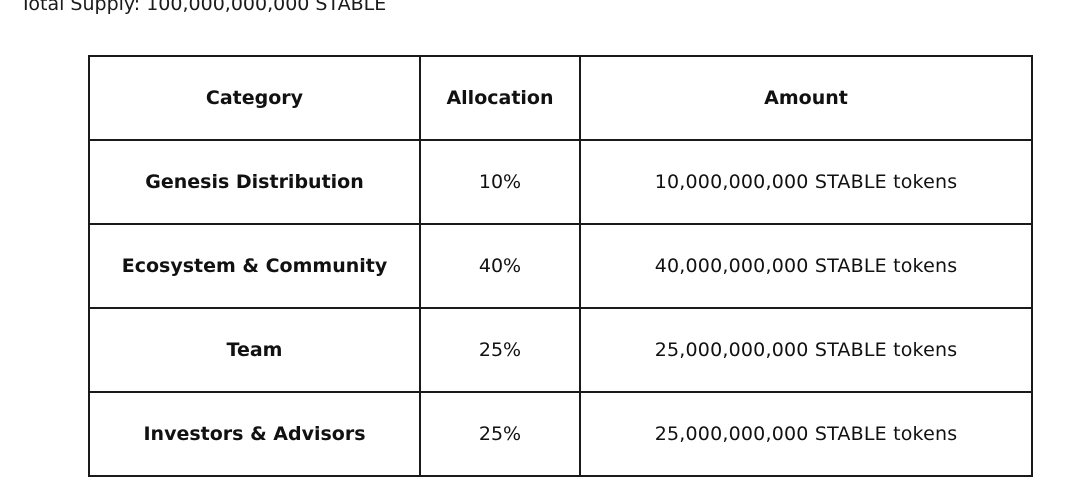 The height and width of the screenshot is (490, 1074). I want to click on amount-cell: 40,000,000,000 STABLE tokens, so click(806, 266).